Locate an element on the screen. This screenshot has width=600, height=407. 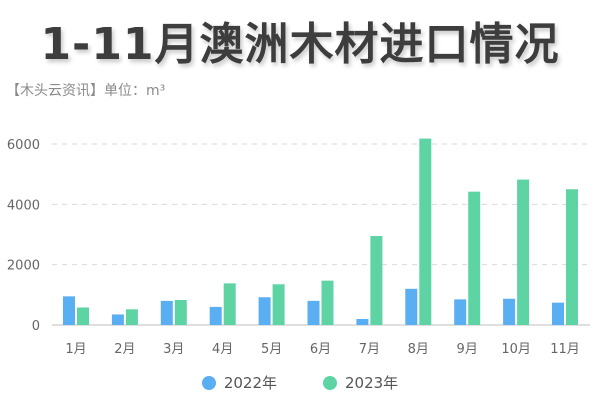
x-tick-label: 7月 is located at coordinates (369, 349).